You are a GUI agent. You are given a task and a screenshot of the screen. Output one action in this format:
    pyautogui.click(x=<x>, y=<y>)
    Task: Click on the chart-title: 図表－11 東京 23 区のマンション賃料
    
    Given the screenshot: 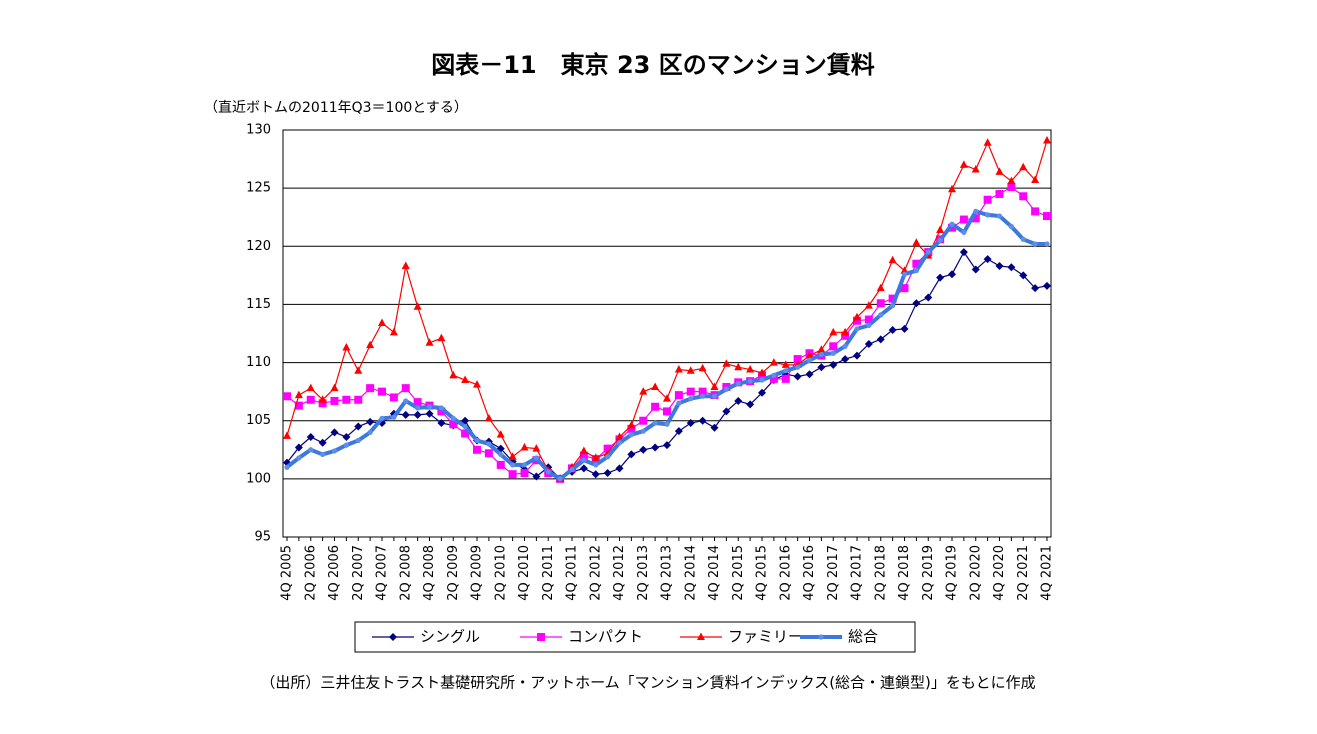 What is the action you would take?
    pyautogui.click(x=653, y=65)
    